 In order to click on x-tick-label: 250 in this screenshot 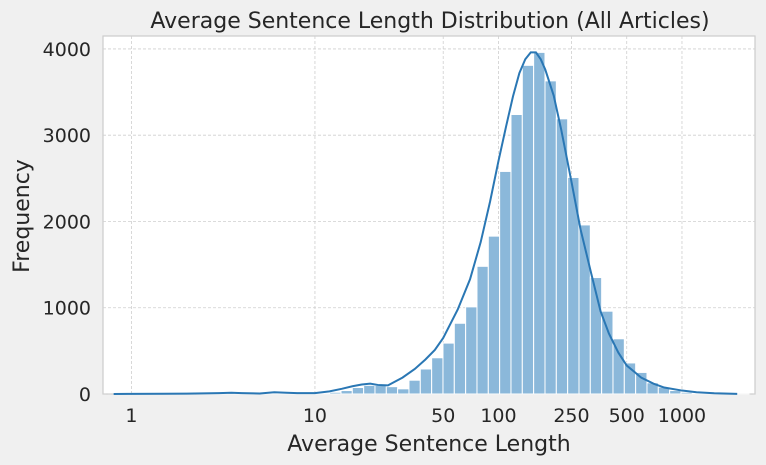, I will do `click(571, 416)`.